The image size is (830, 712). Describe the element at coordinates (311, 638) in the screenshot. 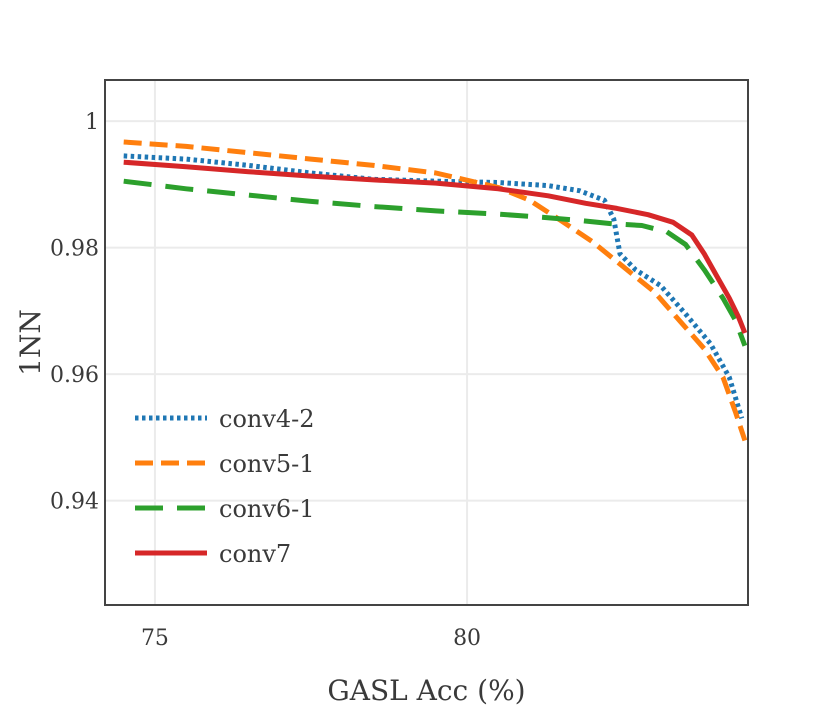

I see `x-tick-labels: 75 80` at that location.